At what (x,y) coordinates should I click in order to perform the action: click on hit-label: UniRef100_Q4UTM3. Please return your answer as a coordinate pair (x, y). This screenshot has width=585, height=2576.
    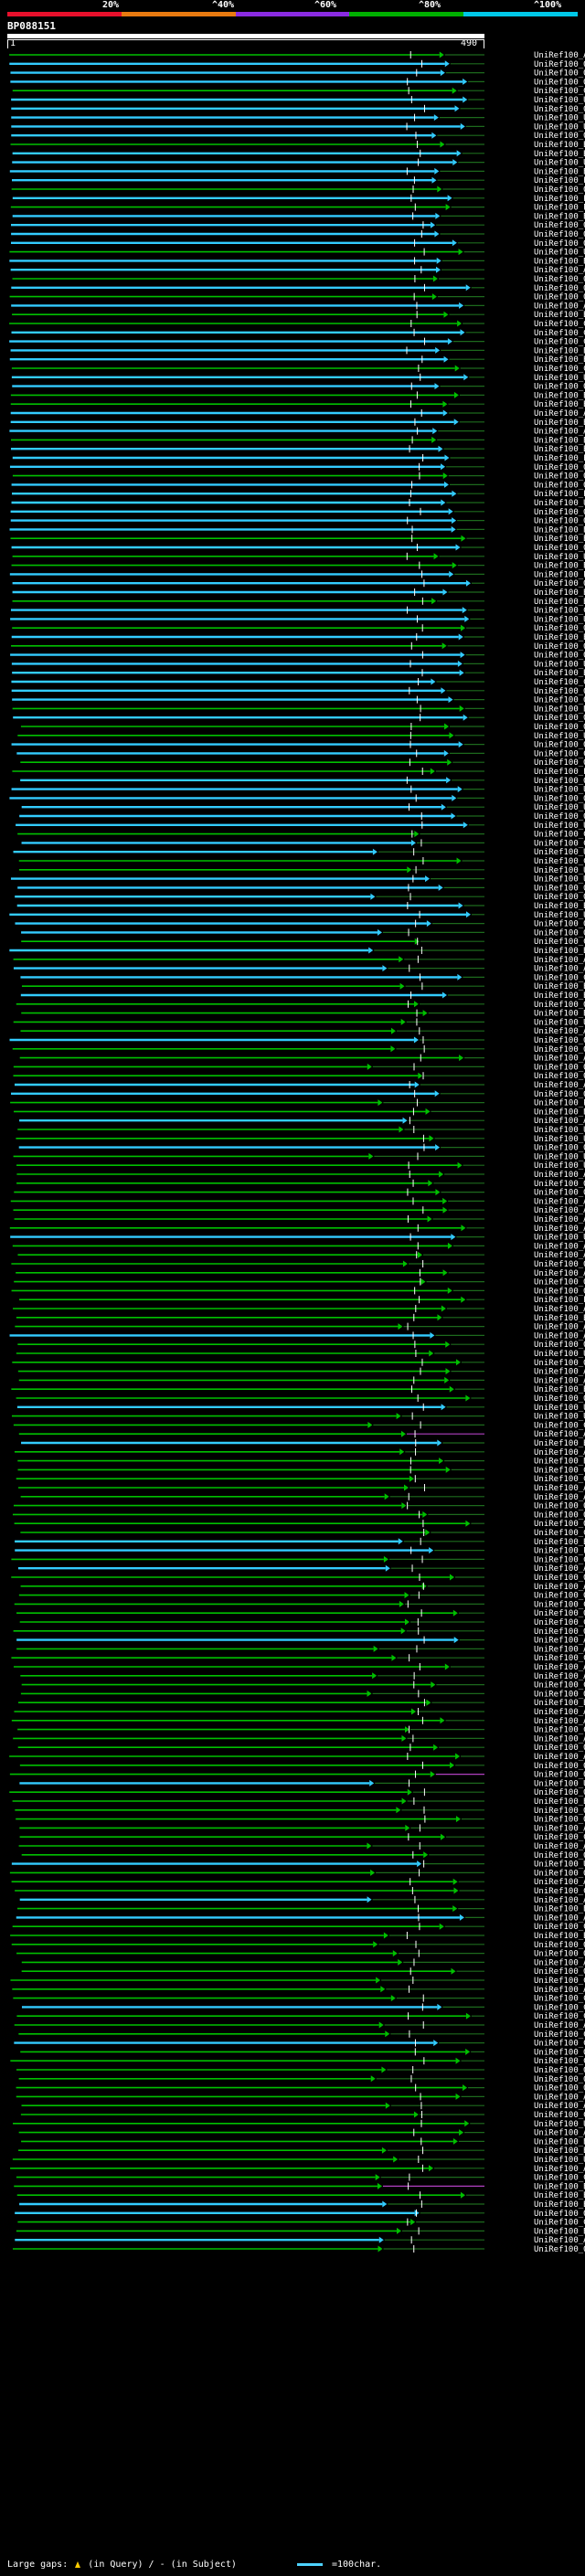
    Looking at the image, I should click on (560, 82).